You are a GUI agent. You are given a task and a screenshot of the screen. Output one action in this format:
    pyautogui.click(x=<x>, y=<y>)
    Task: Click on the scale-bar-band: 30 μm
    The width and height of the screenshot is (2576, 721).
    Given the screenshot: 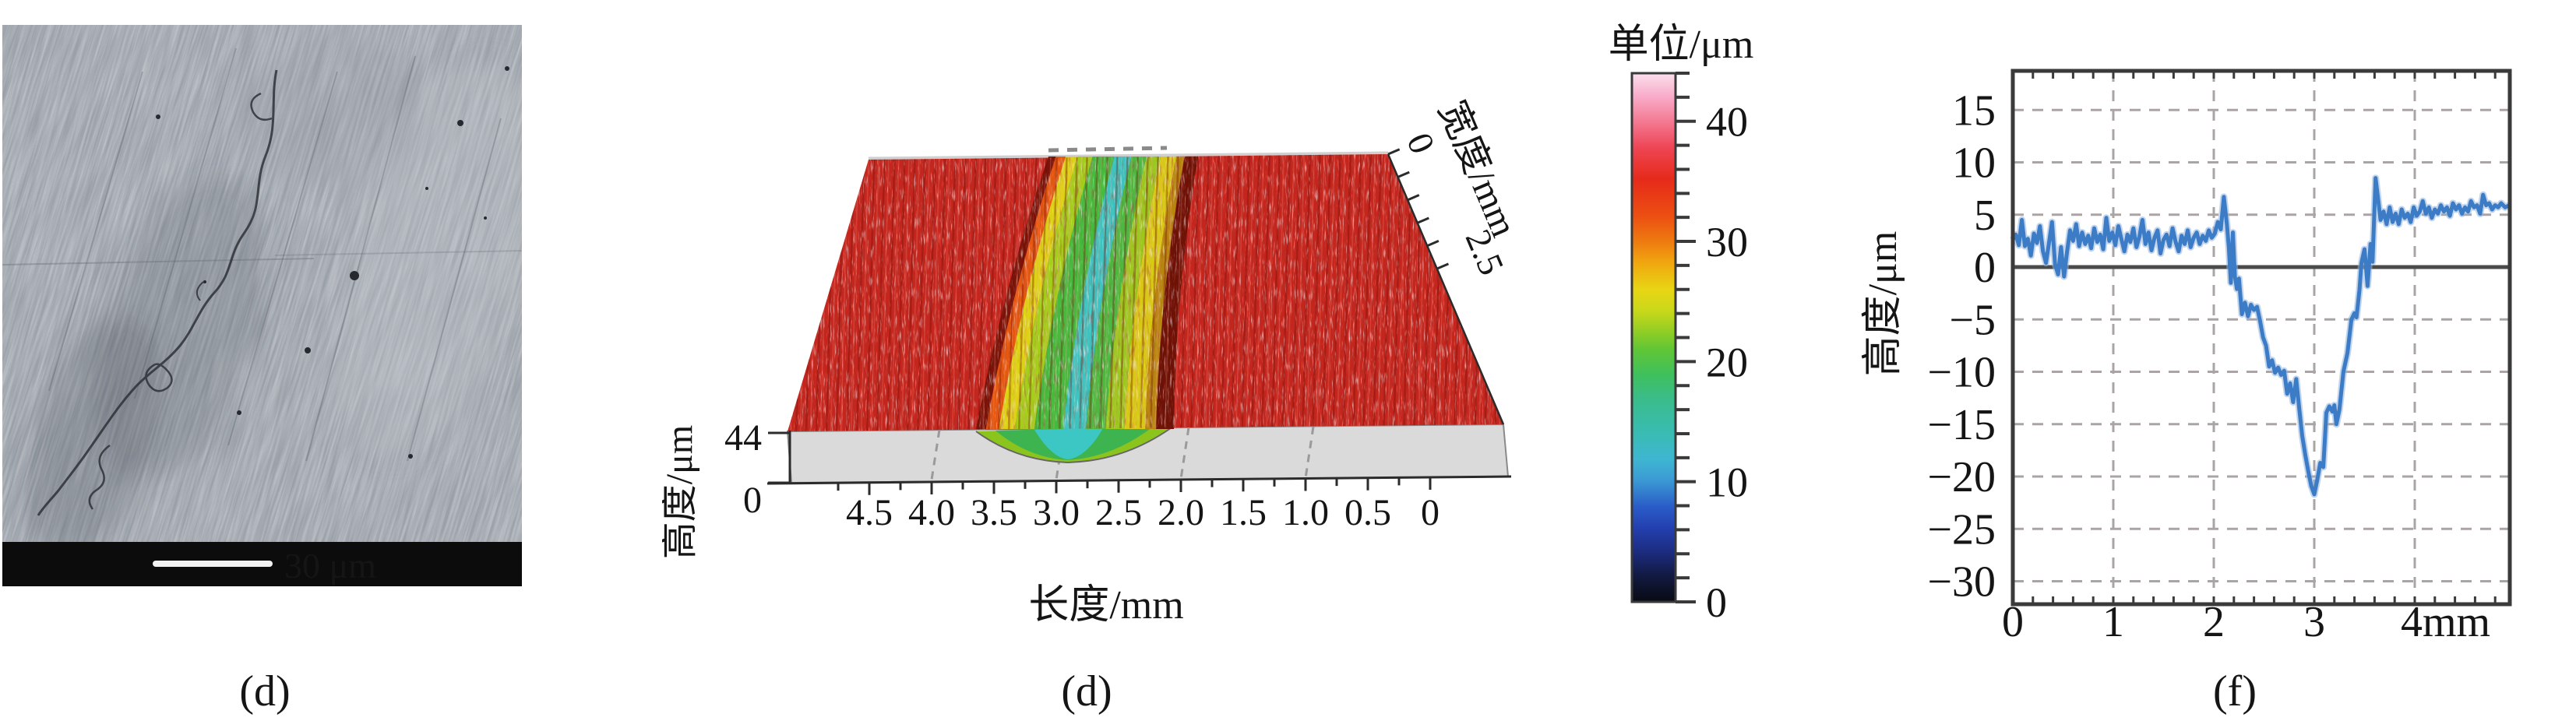 What is the action you would take?
    pyautogui.click(x=262, y=564)
    